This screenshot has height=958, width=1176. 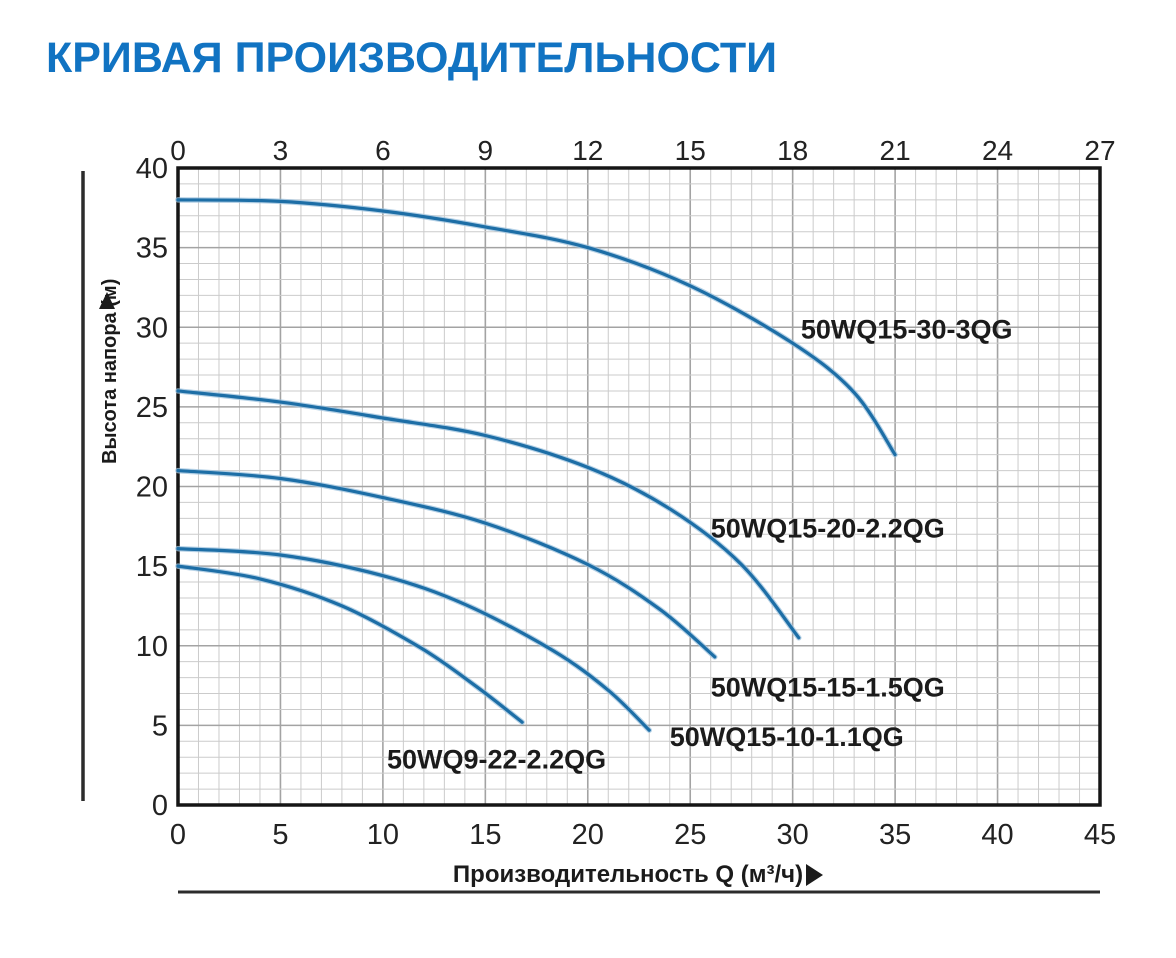 What do you see at coordinates (110, 371) in the screenshot?
I see `y-axis-title: Высота напора (м)` at bounding box center [110, 371].